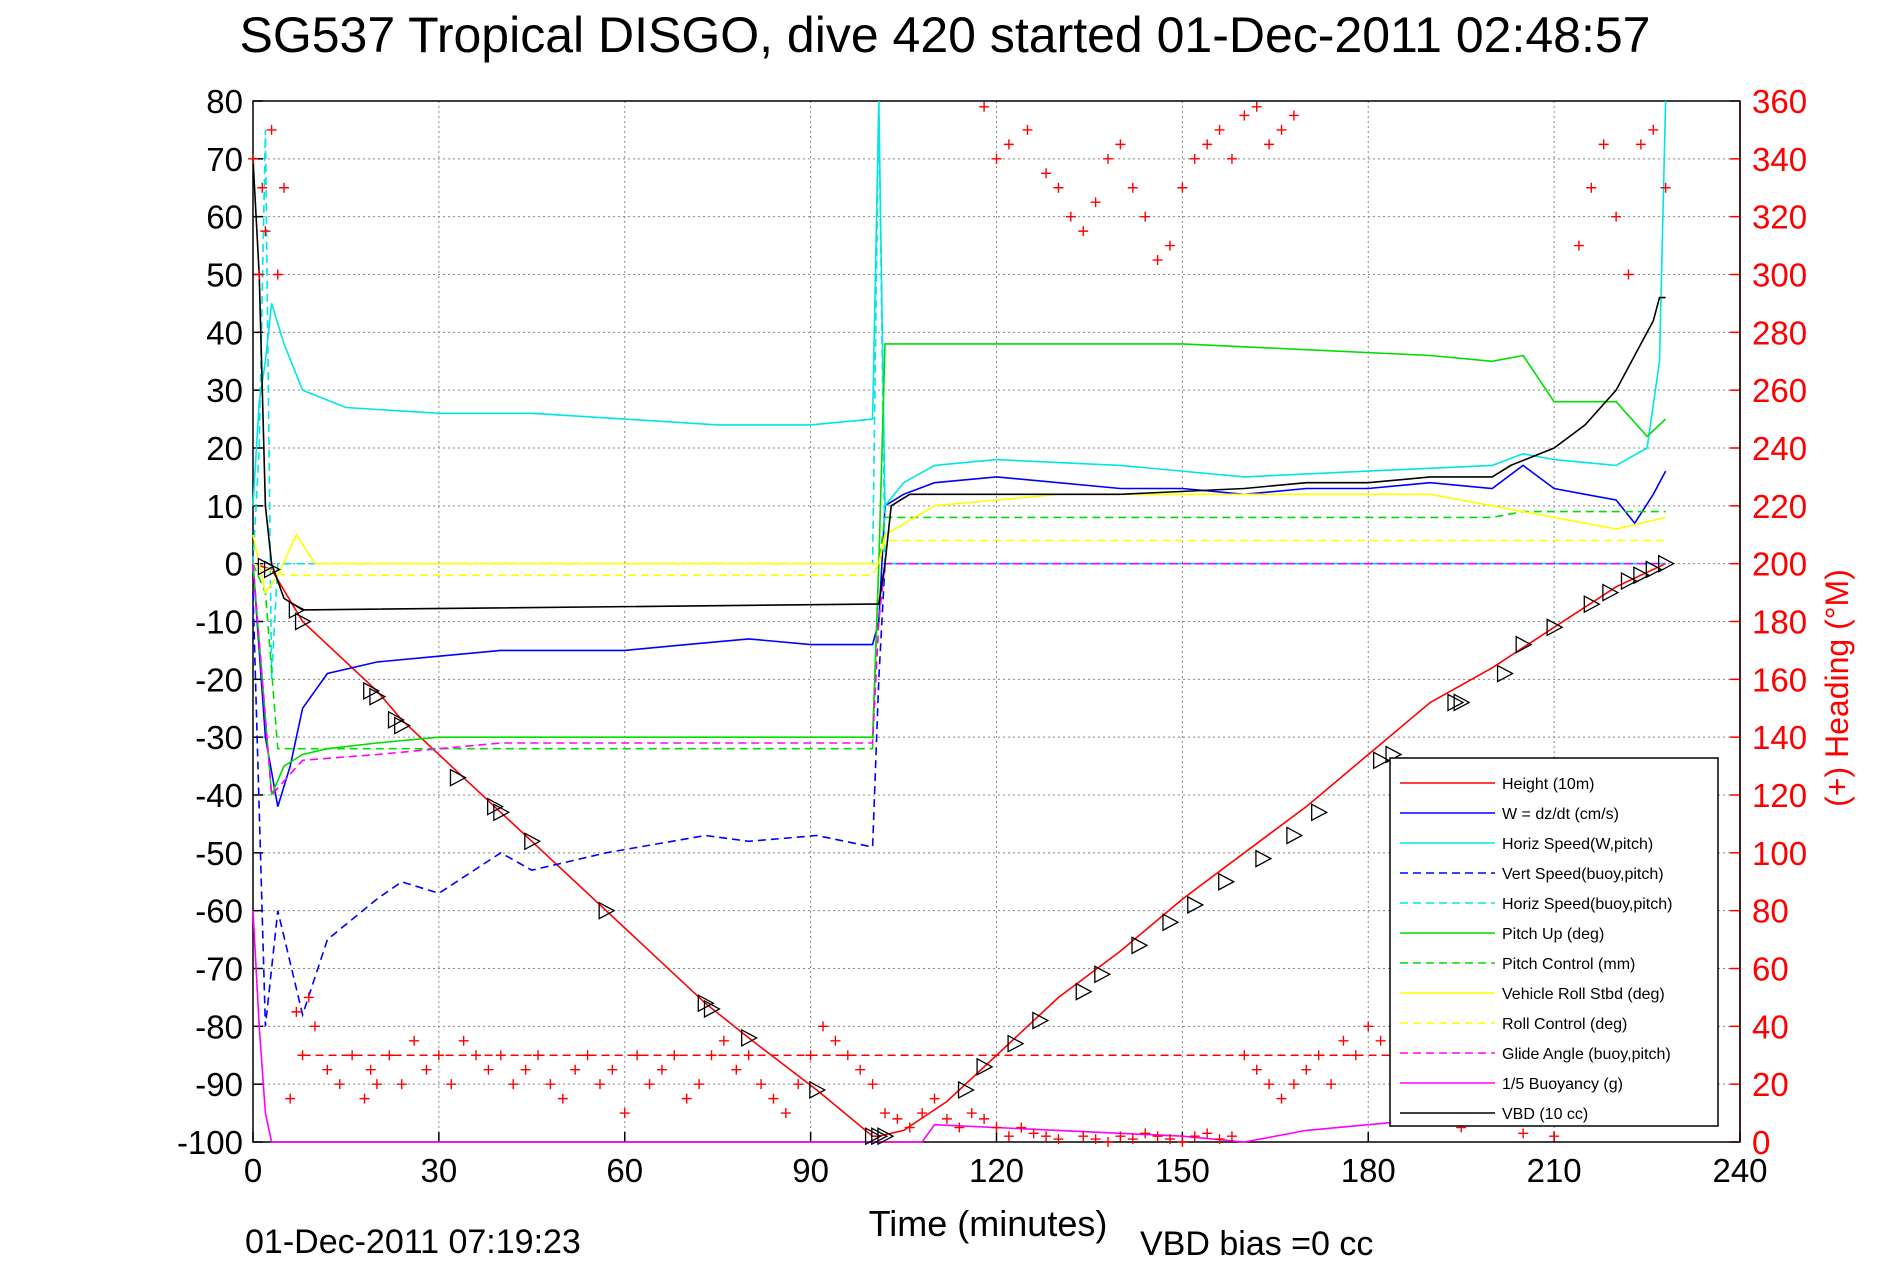  Describe the element at coordinates (210, 1142) in the screenshot. I see `left-tick-label: -100` at that location.